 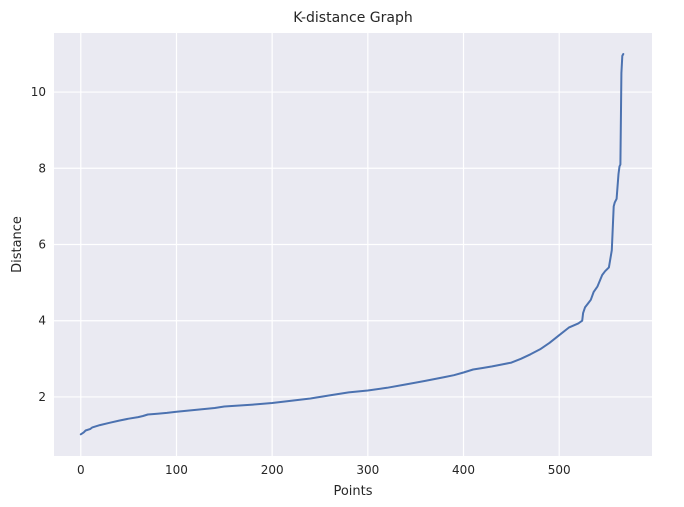 I want to click on x-tick-label: 100, so click(x=176, y=470).